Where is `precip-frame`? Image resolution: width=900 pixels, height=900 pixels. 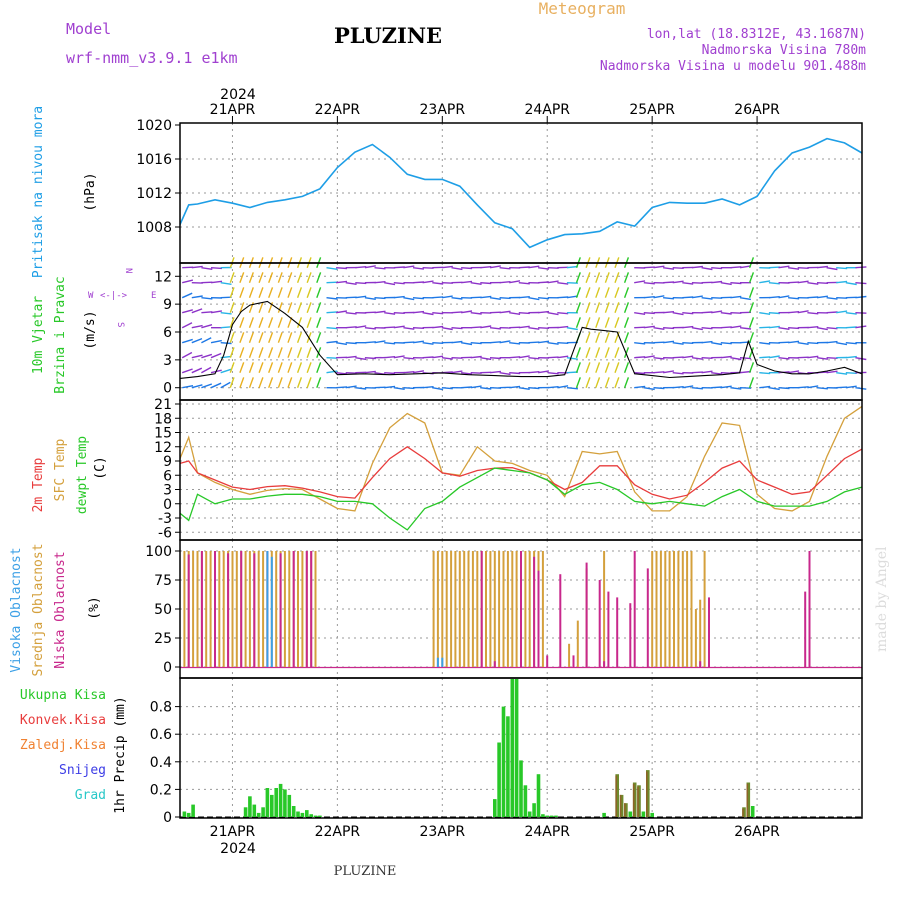
precip-frame is located at coordinates (521, 748).